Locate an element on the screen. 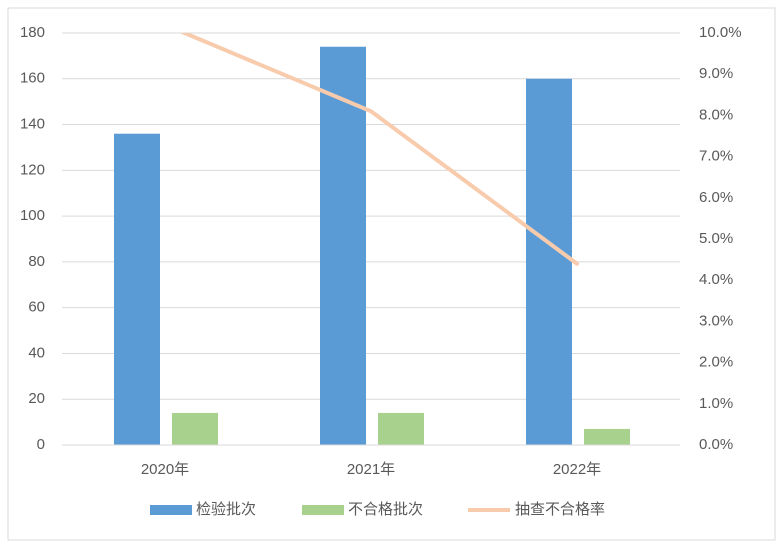  y-tick-label: 140 is located at coordinates (32, 124).